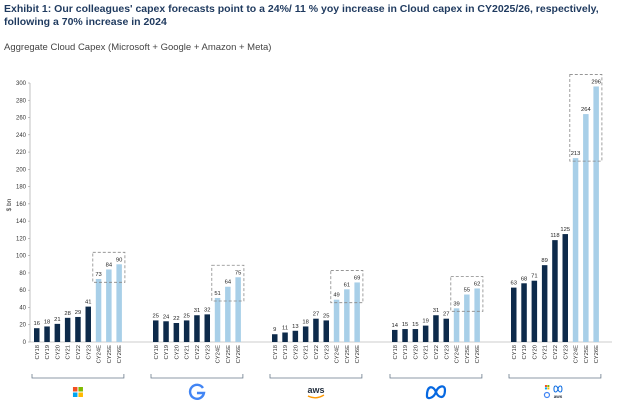 The image size is (620, 407). Describe the element at coordinates (555, 291) in the screenshot. I see `bar-aggregate-cy22` at that location.